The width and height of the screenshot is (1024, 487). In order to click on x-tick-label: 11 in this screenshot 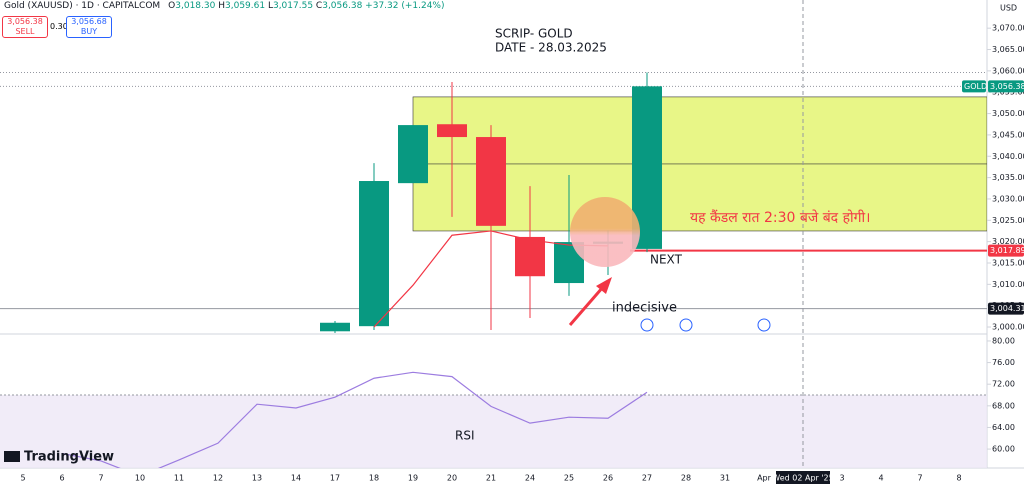, I will do `click(179, 478)`.